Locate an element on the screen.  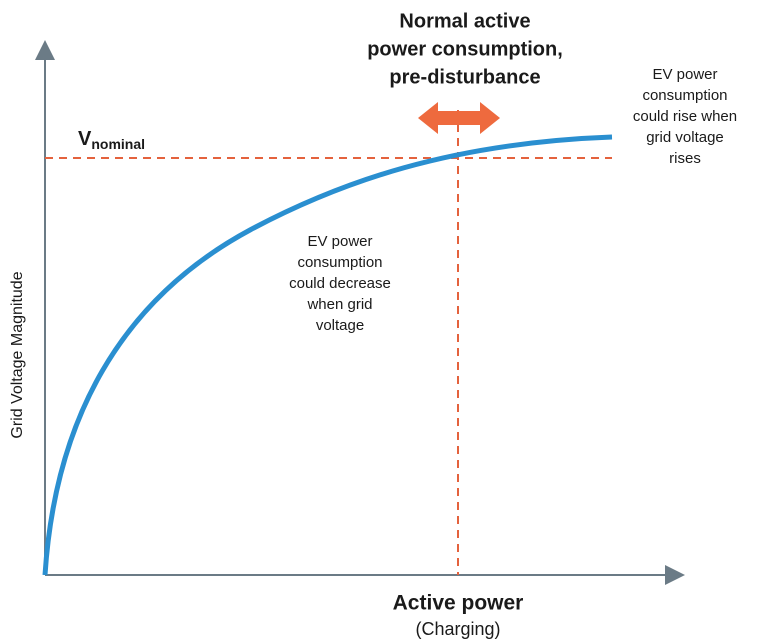
title-line: Normal active is located at coordinates (464, 21).